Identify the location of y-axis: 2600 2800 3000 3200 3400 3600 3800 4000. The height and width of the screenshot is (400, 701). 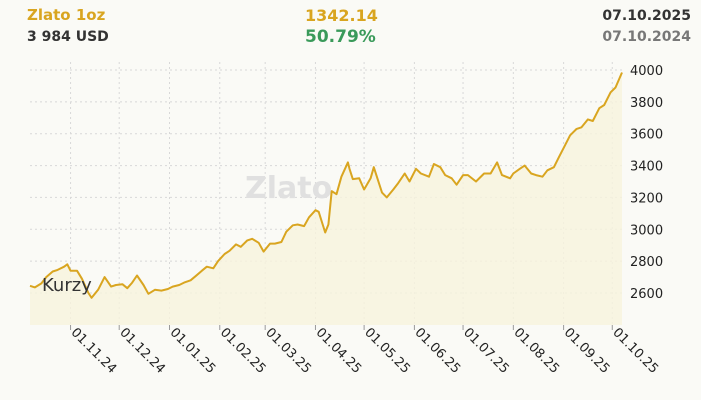
(646, 183).